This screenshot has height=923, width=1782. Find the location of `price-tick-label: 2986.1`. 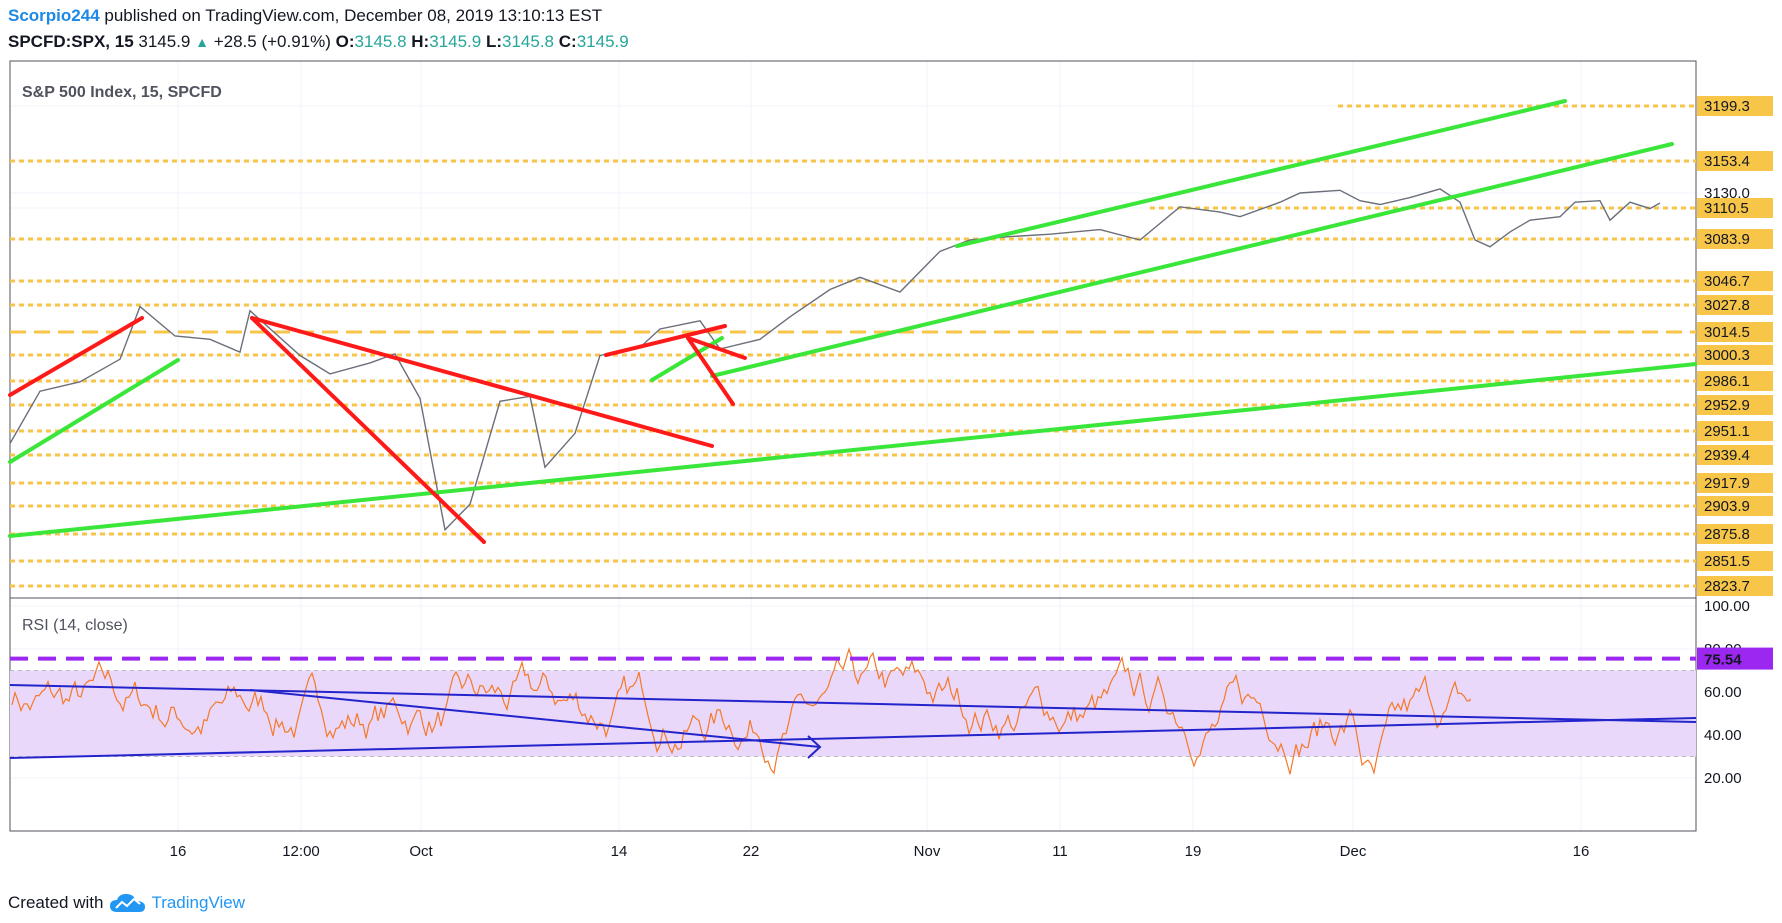

price-tick-label: 2986.1 is located at coordinates (1727, 381).